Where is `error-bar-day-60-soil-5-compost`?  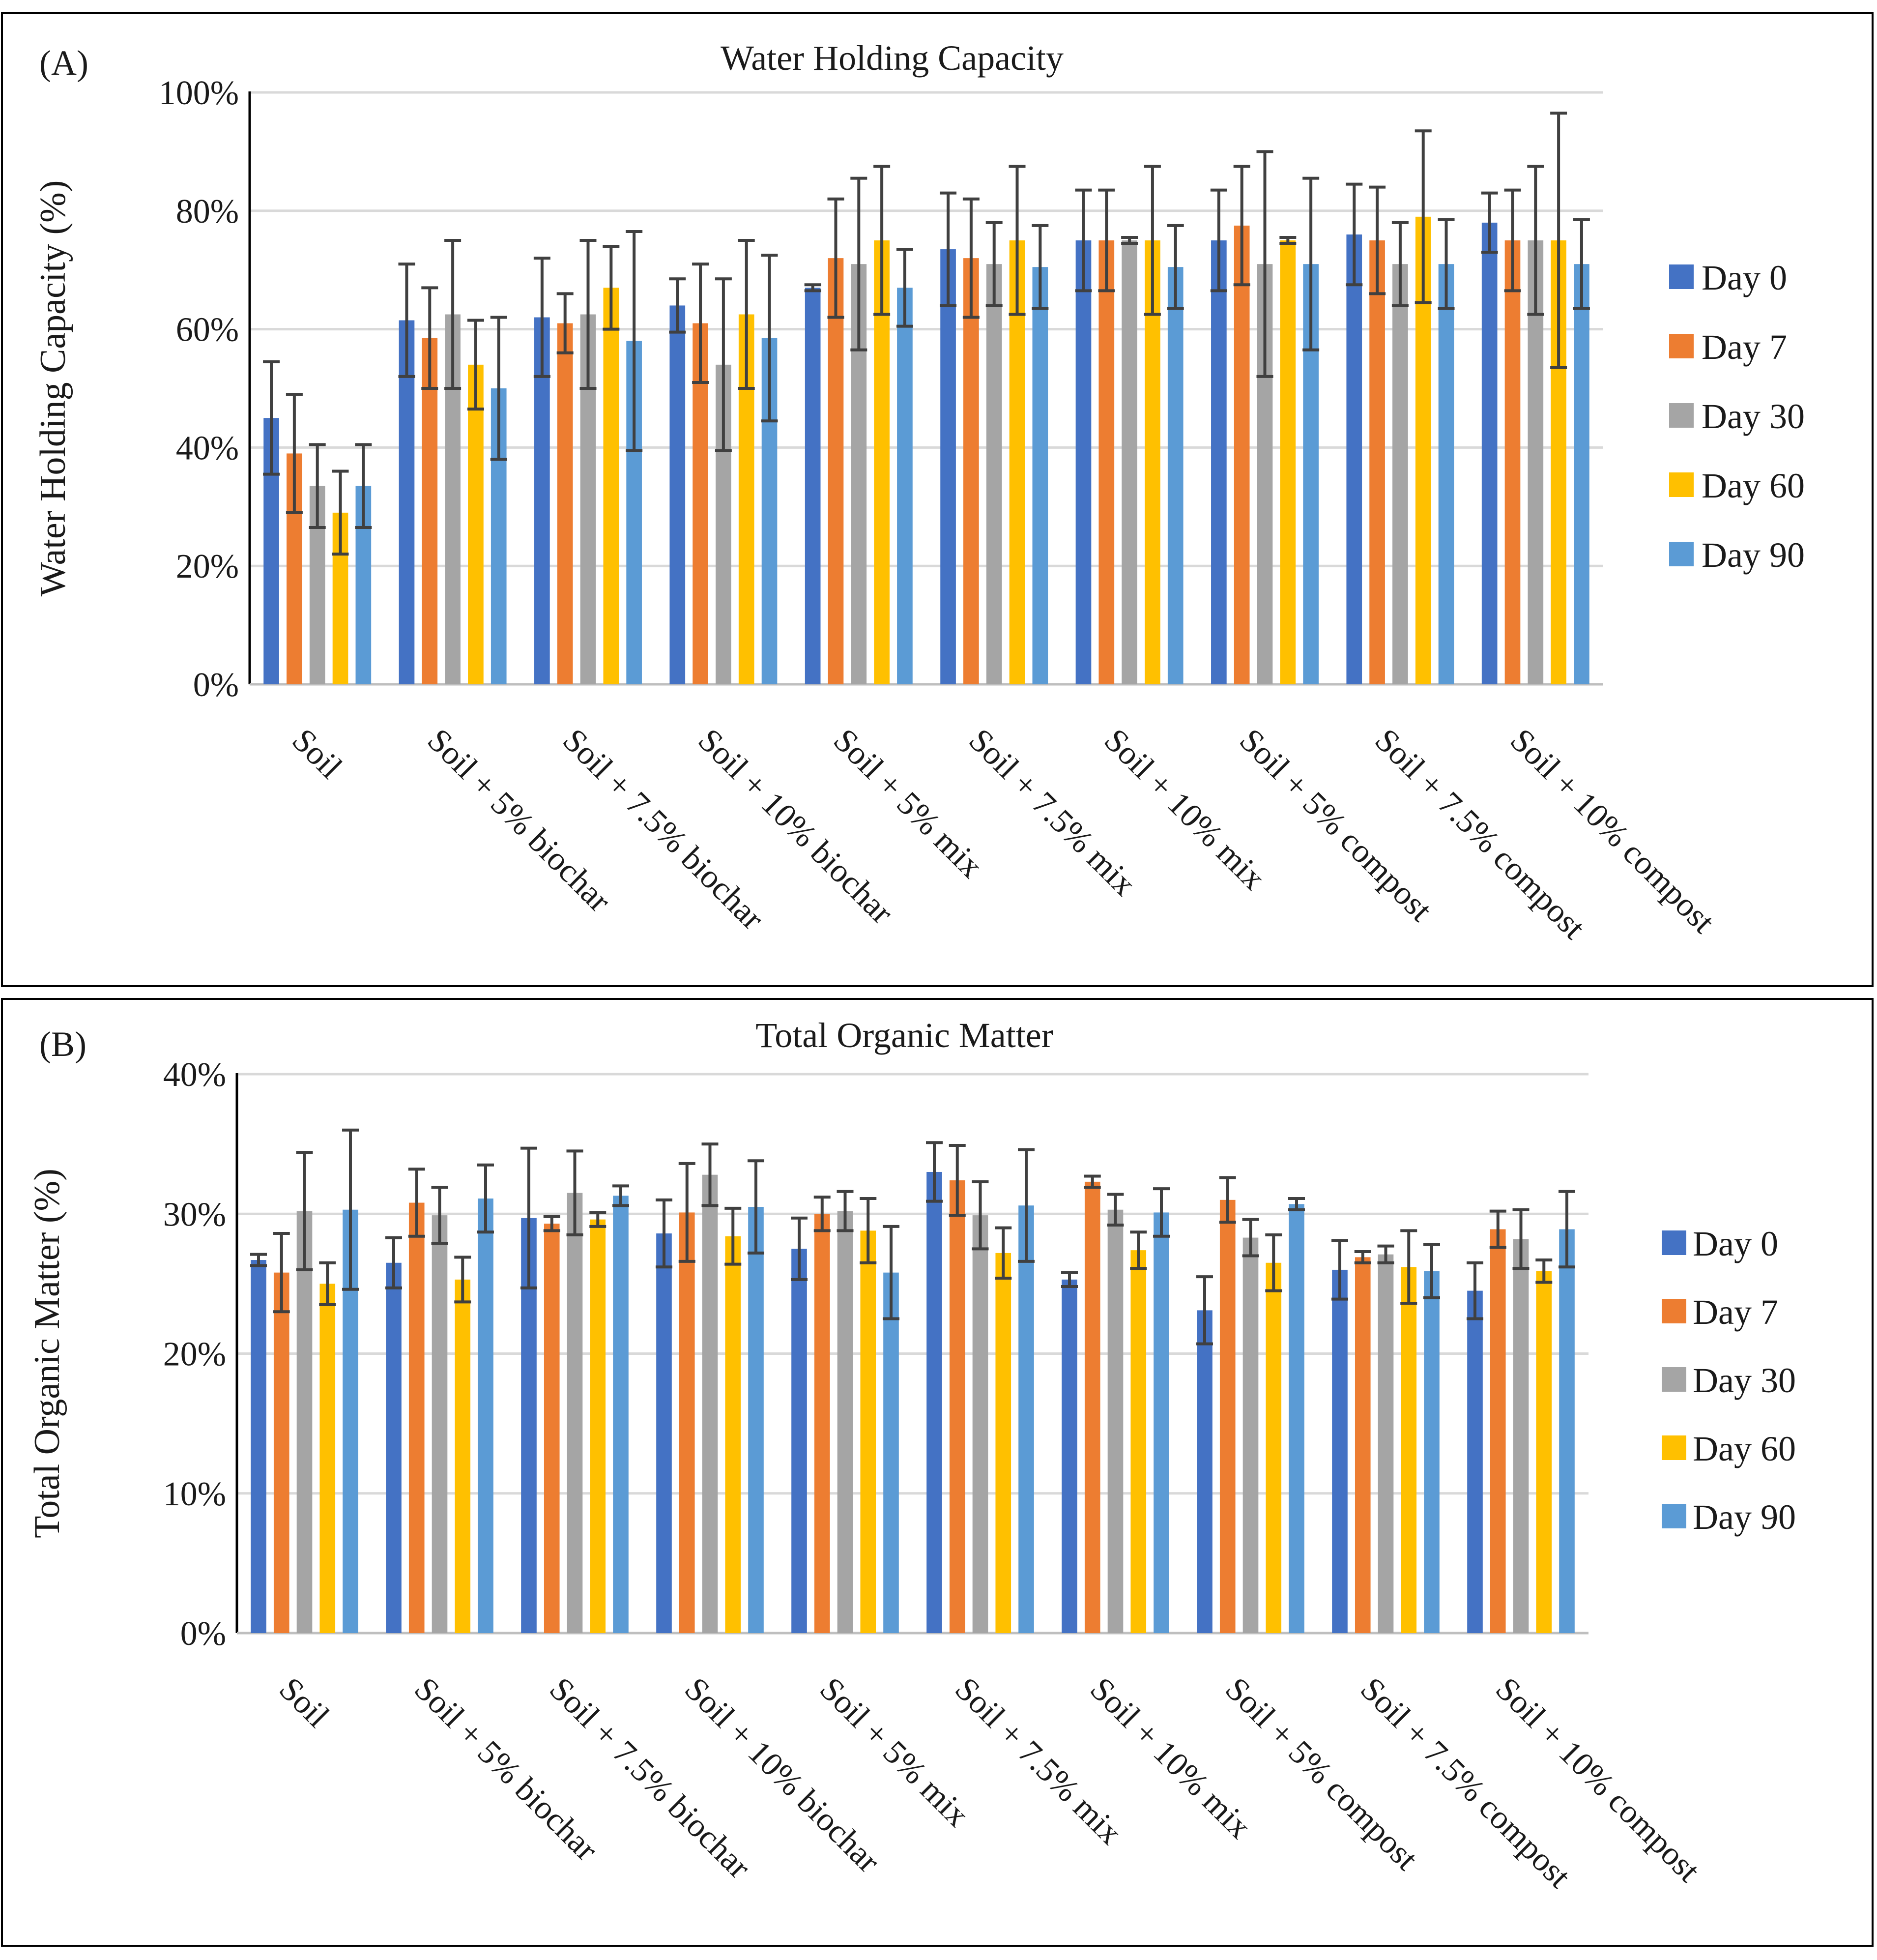 error-bar-day-60-soil-5-compost is located at coordinates (1288, 240).